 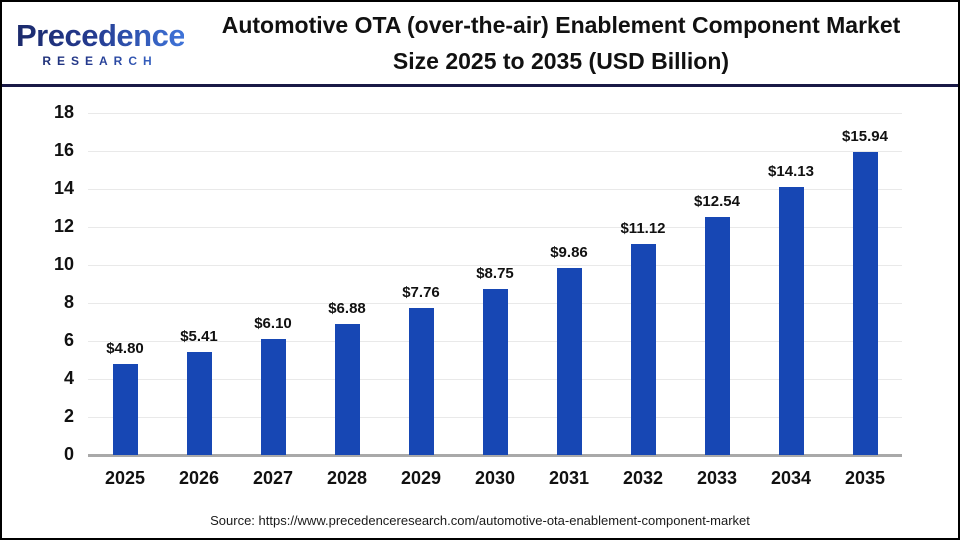 What do you see at coordinates (717, 201) in the screenshot?
I see `bar-value-label-2033: $12.54` at bounding box center [717, 201].